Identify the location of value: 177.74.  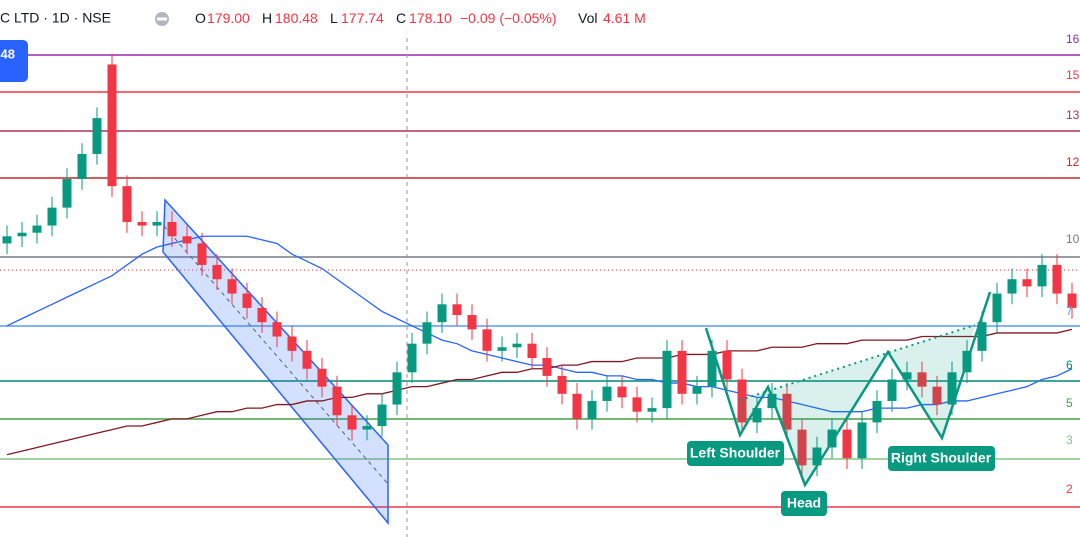
(362, 18).